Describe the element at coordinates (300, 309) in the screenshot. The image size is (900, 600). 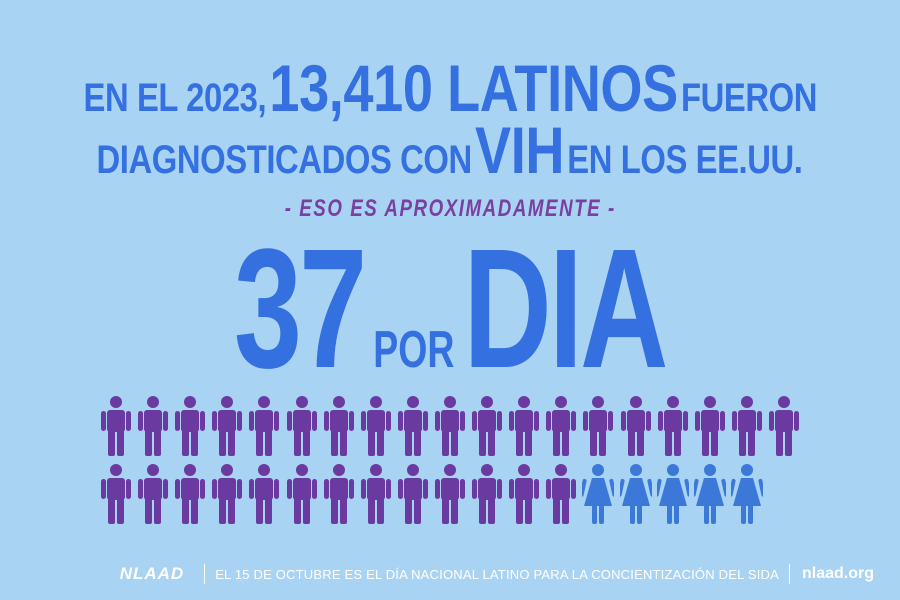
I see `rate-number: 37` at that location.